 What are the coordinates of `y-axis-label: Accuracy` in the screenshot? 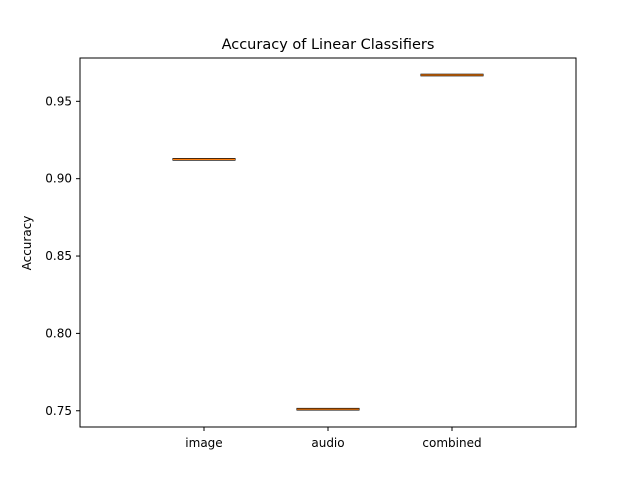 It's located at (27, 243).